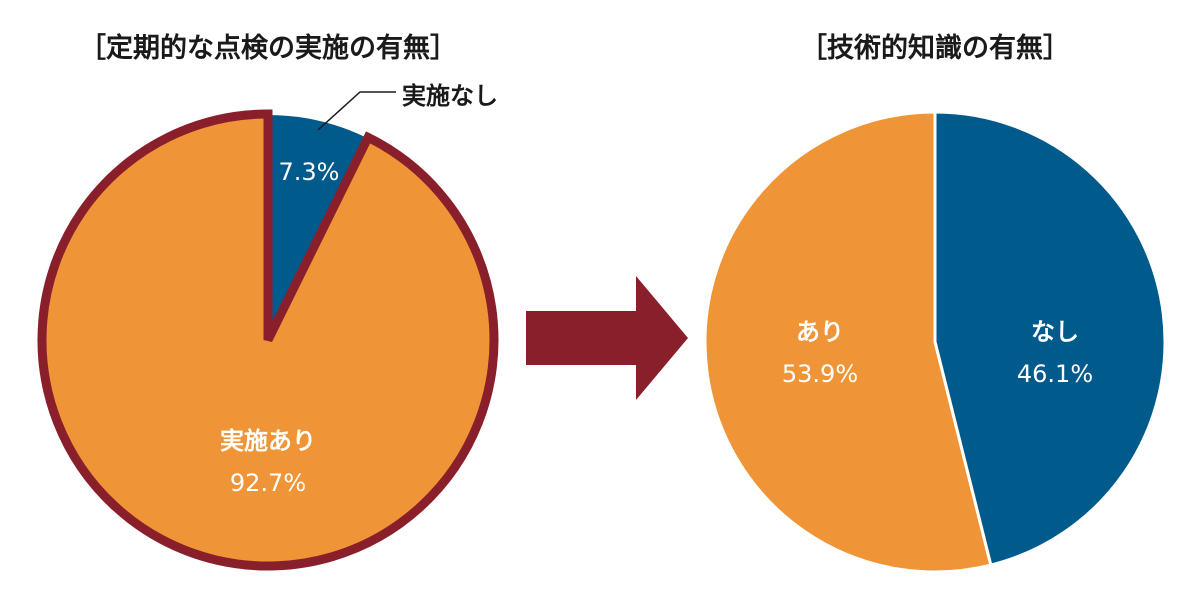 The image size is (1200, 611). What do you see at coordinates (607, 338) in the screenshot?
I see `right-arrow-icon` at bounding box center [607, 338].